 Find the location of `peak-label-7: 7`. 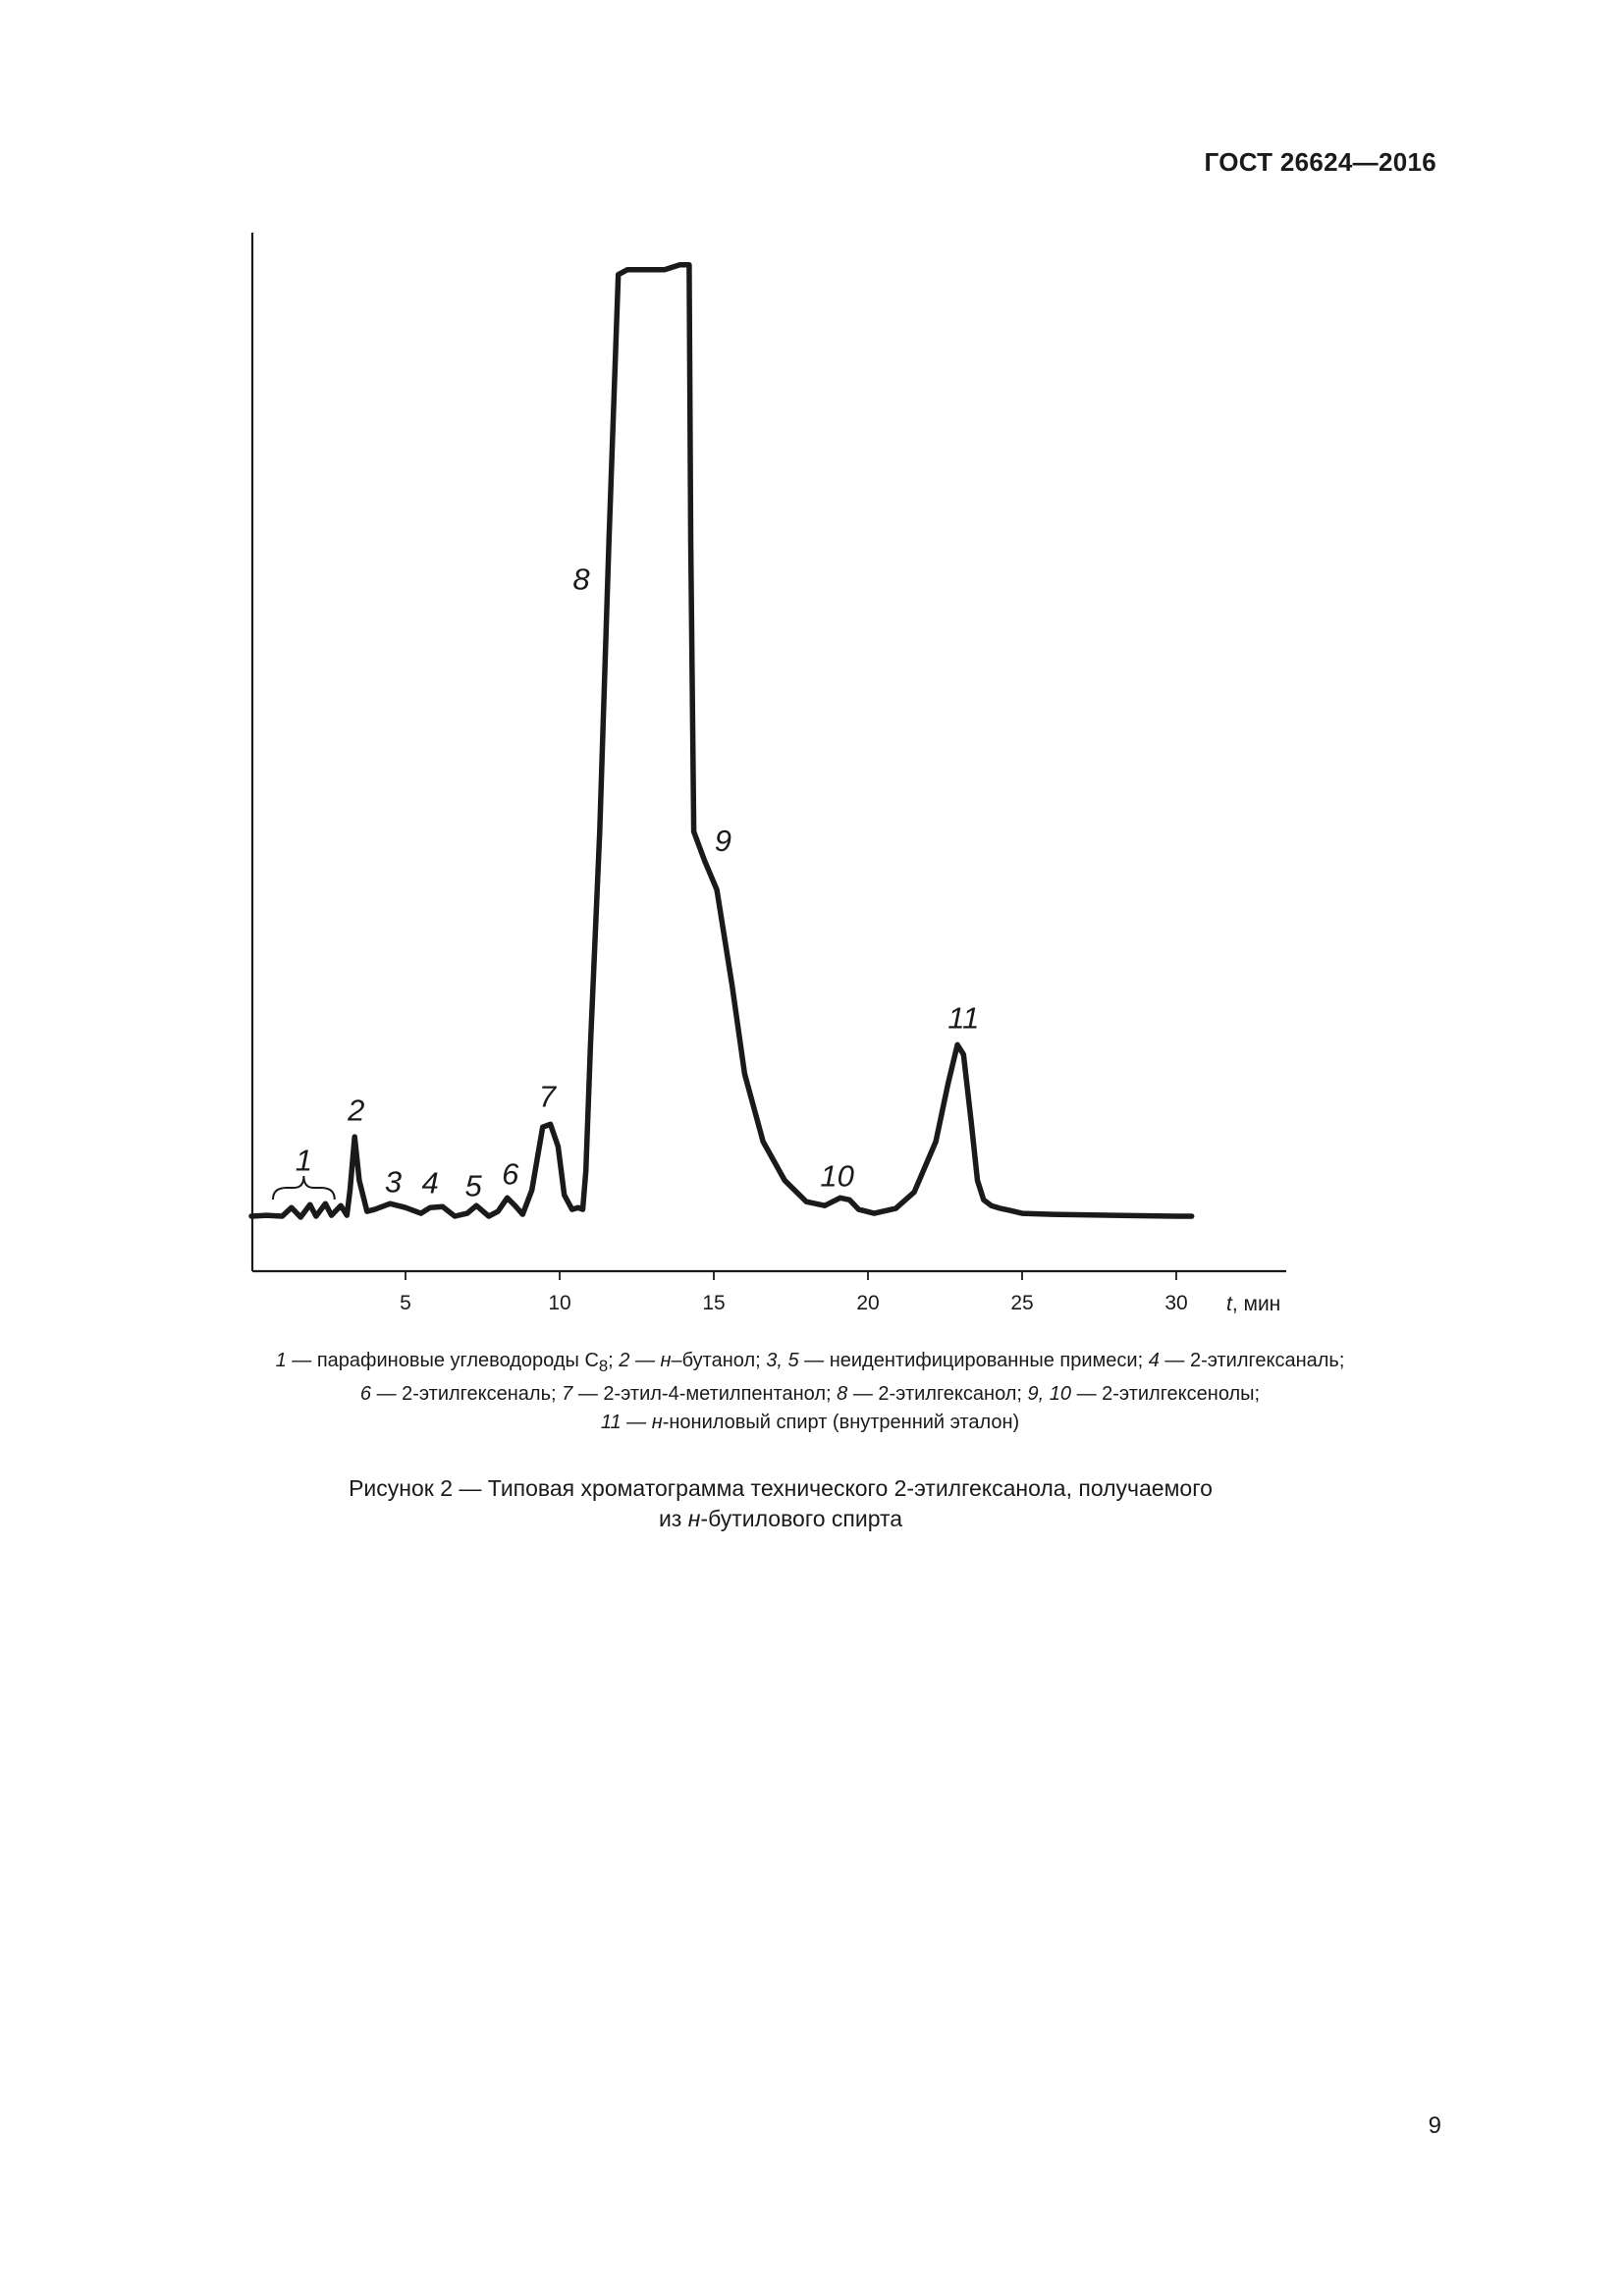

peak-label-7: 7 is located at coordinates (548, 1097).